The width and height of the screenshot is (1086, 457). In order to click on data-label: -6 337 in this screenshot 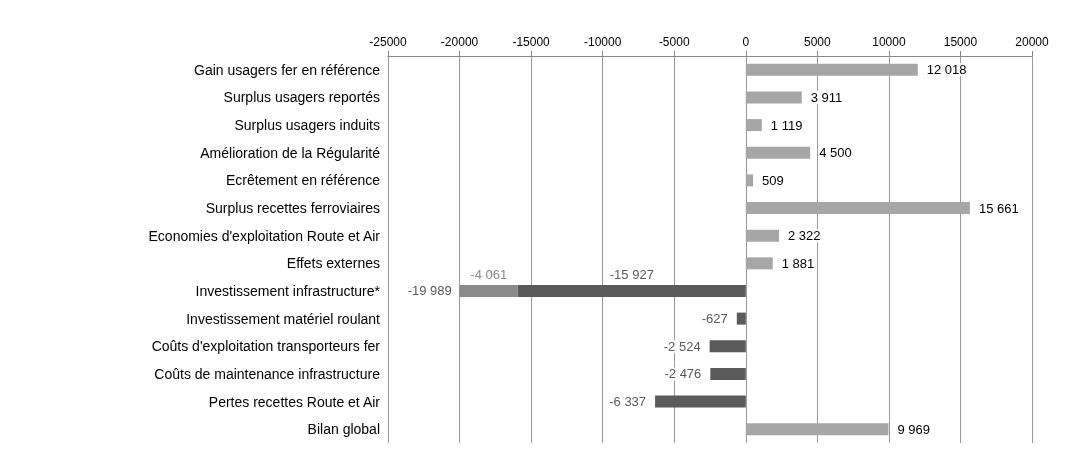, I will do `click(628, 402)`.